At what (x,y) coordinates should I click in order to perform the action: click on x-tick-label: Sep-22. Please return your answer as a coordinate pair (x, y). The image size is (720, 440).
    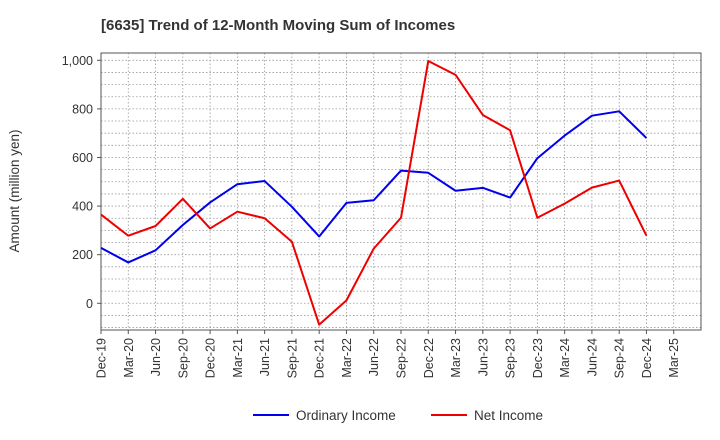
    Looking at the image, I should click on (402, 358).